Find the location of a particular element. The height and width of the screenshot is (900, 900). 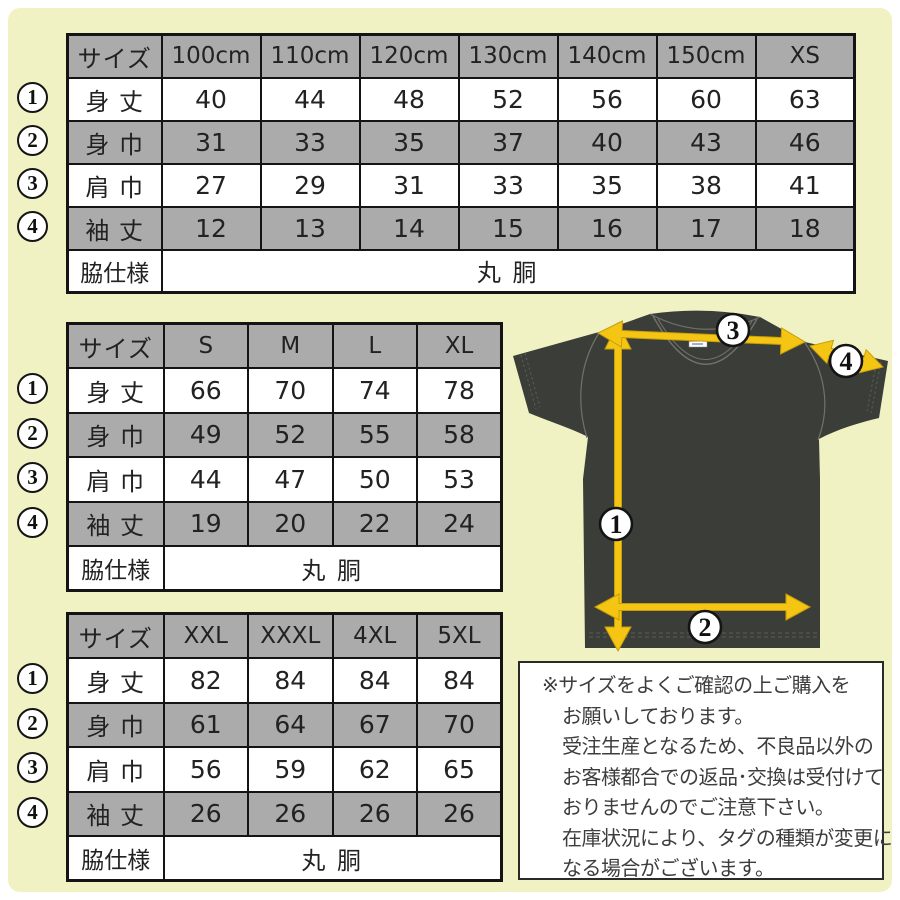

body-length-arrow is located at coordinates (618, 487).